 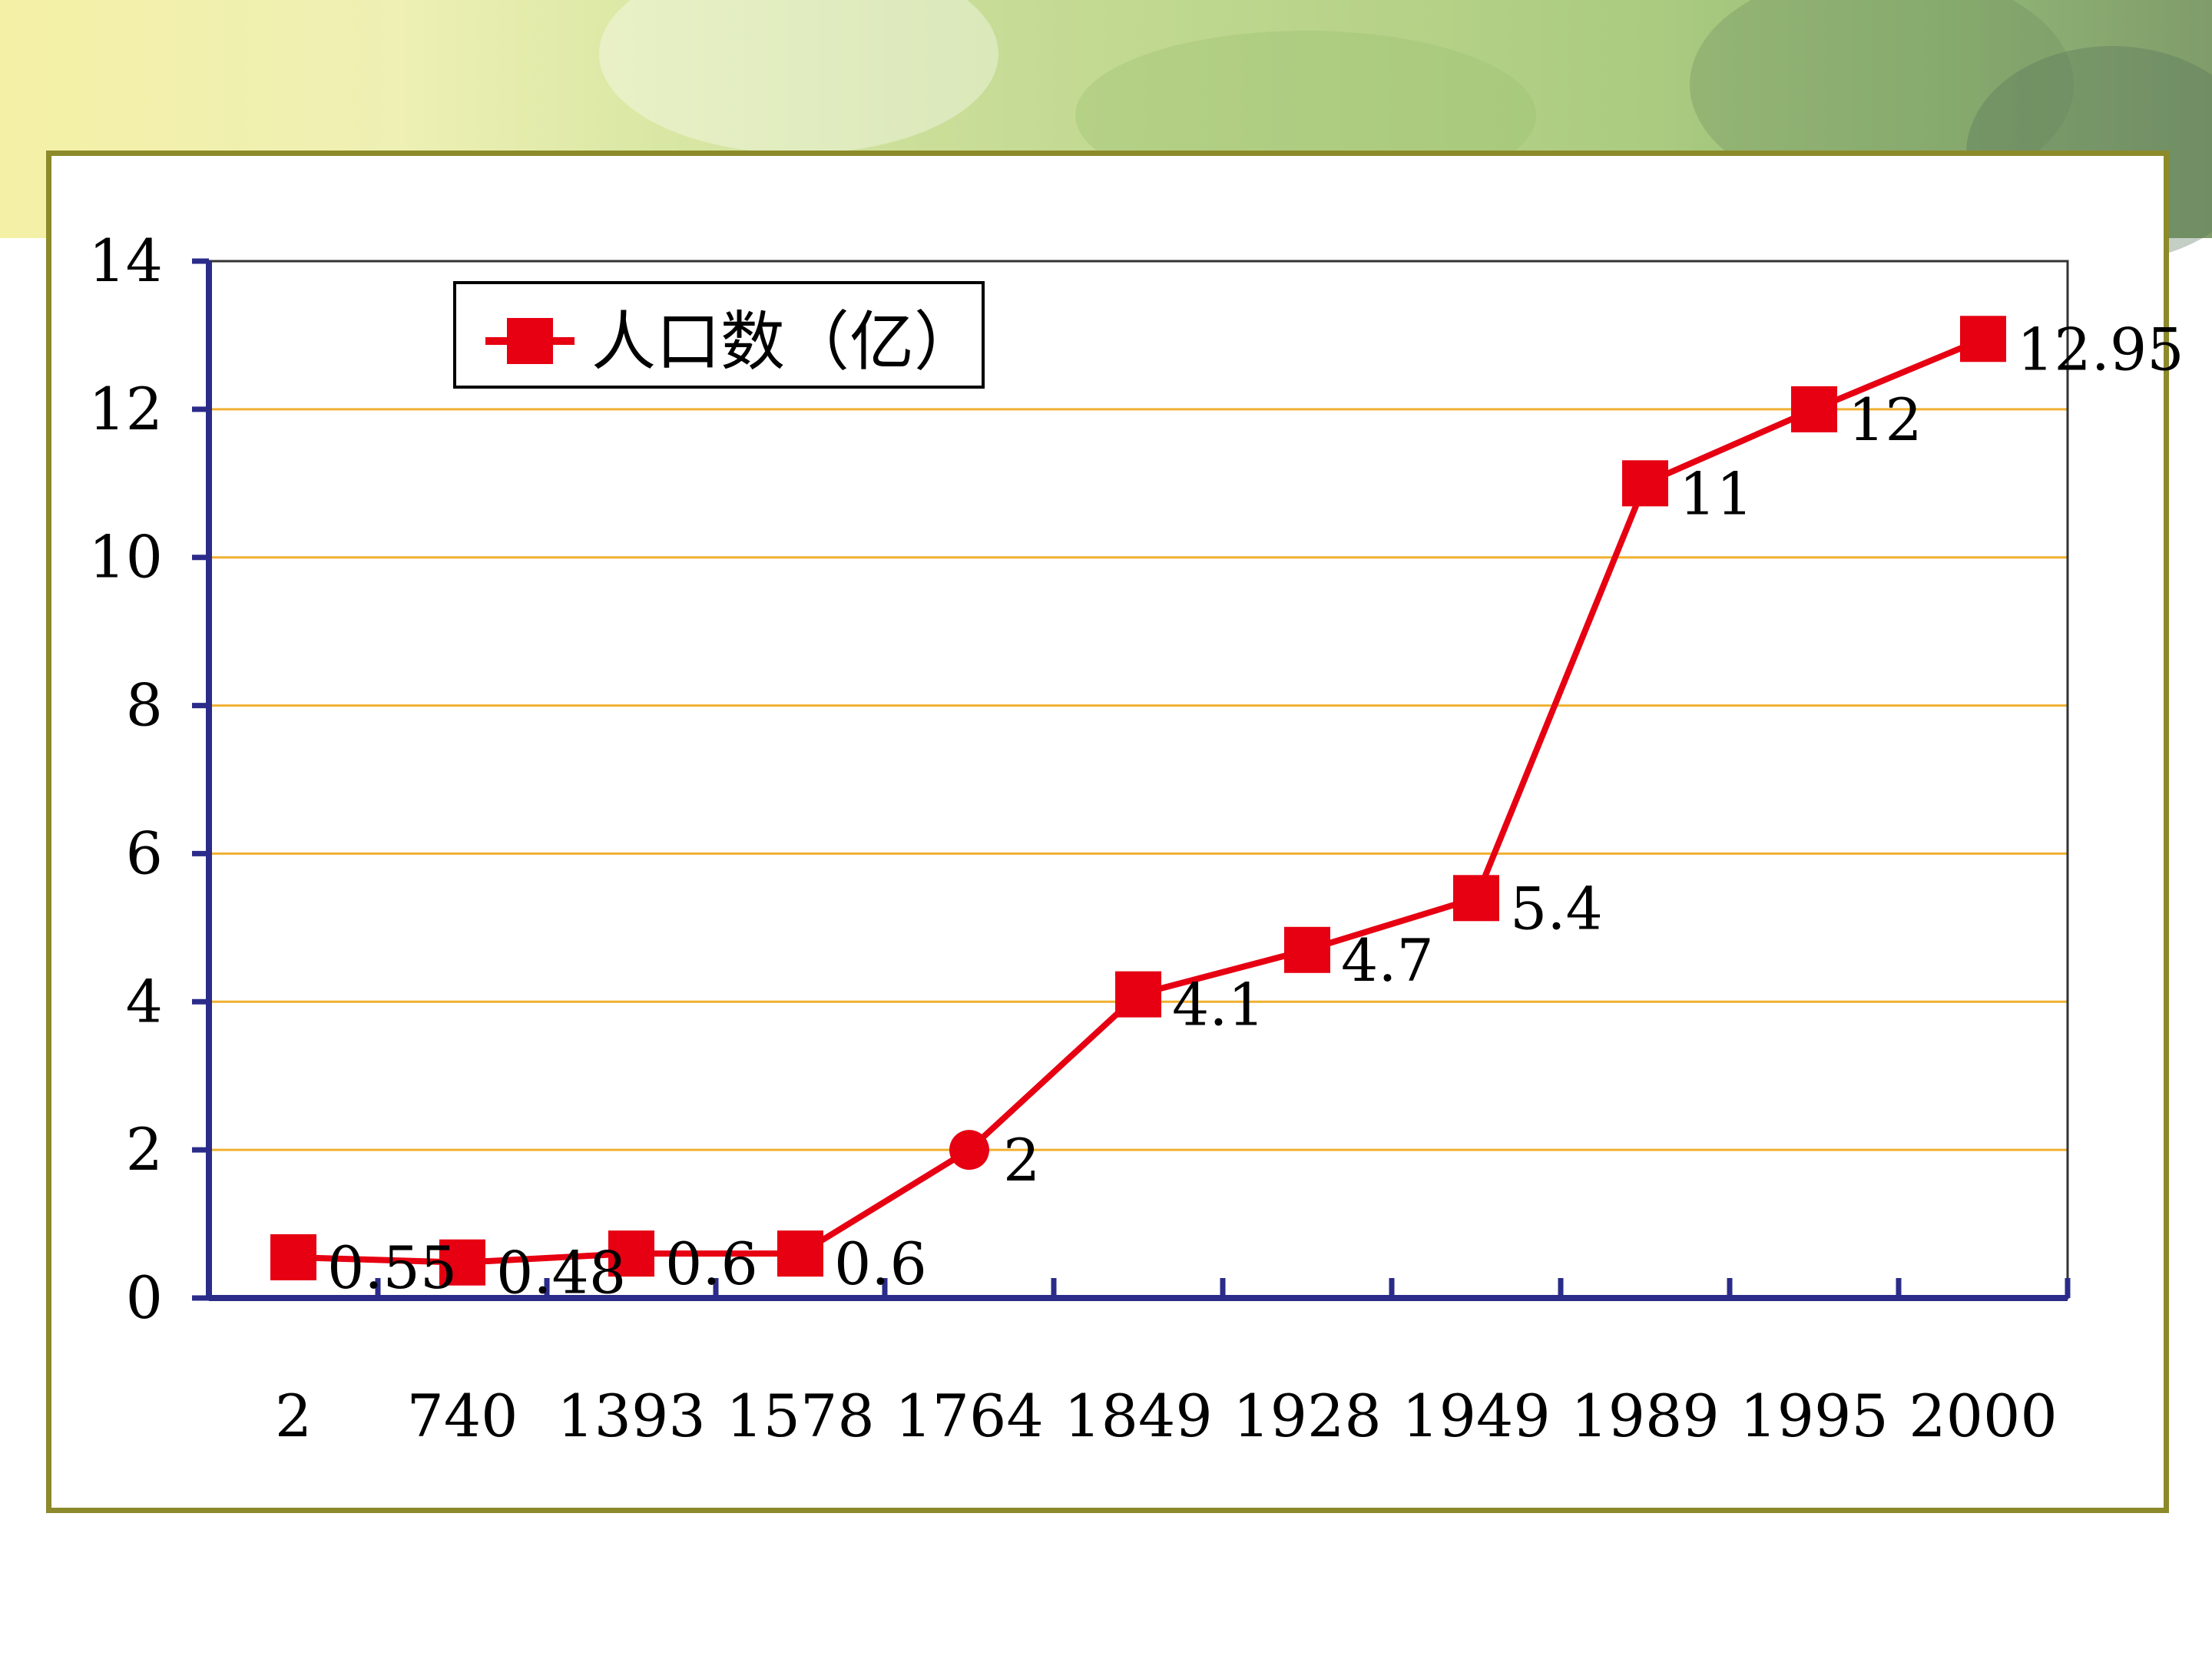 What do you see at coordinates (1814, 409) in the screenshot?
I see `data-point-1995` at bounding box center [1814, 409].